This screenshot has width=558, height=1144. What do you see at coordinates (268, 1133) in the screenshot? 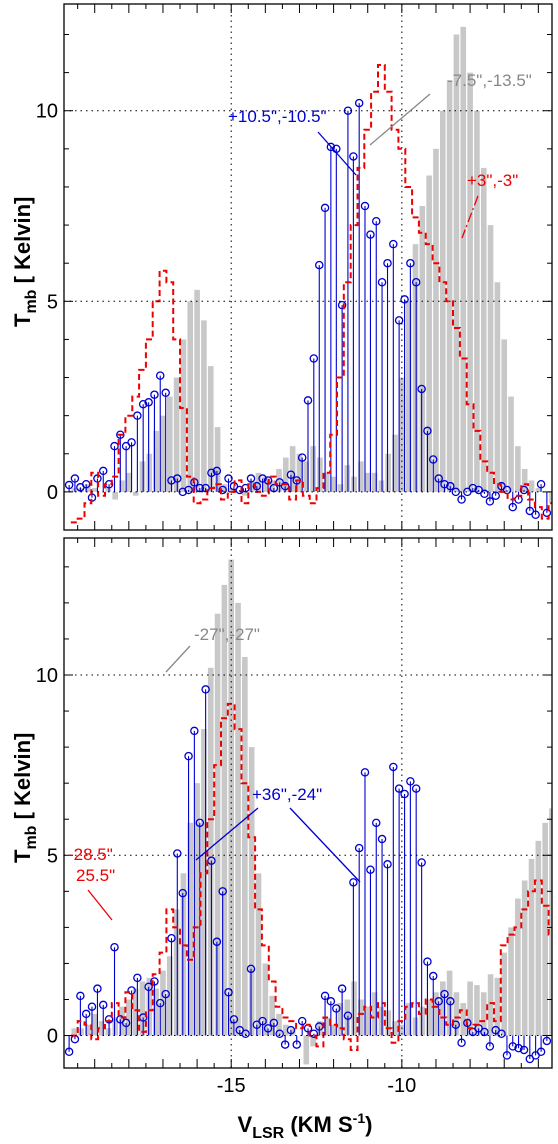
I see `x-label-subscript: LSR` at bounding box center [268, 1133].